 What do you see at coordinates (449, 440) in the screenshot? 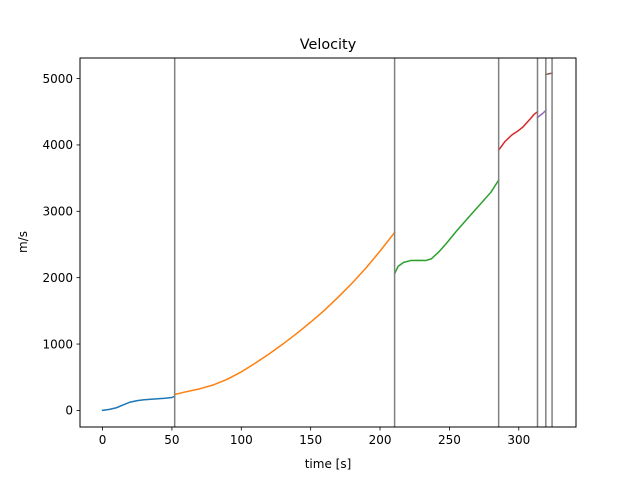
I see `x-tick-label: 250` at bounding box center [449, 440].